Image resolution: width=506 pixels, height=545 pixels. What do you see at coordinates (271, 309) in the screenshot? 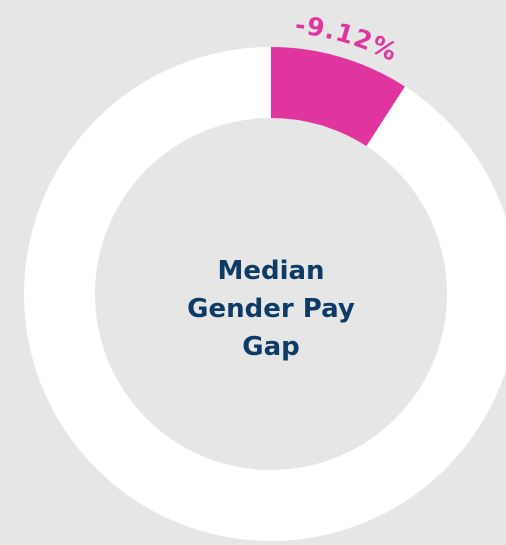
I see `center-title: Median Gender Pay Gap` at bounding box center [271, 309].